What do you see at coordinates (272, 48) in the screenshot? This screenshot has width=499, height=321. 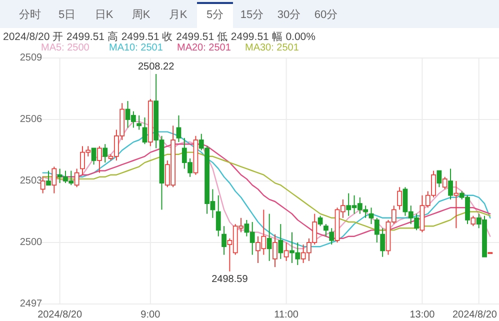 I see `text: MA30: 2501` at bounding box center [272, 48].